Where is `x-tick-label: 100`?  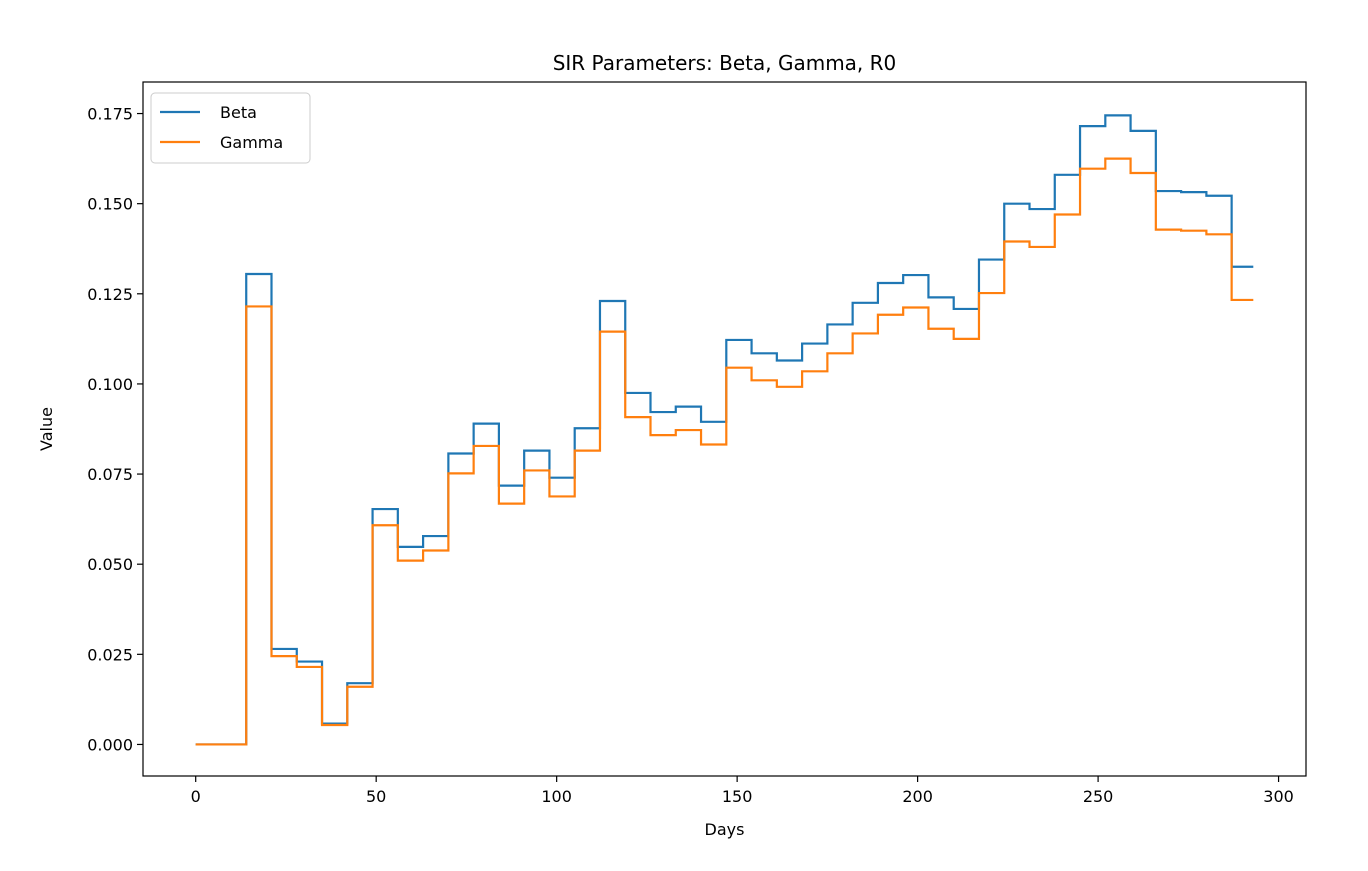
x-tick-label: 100 is located at coordinates (556, 796).